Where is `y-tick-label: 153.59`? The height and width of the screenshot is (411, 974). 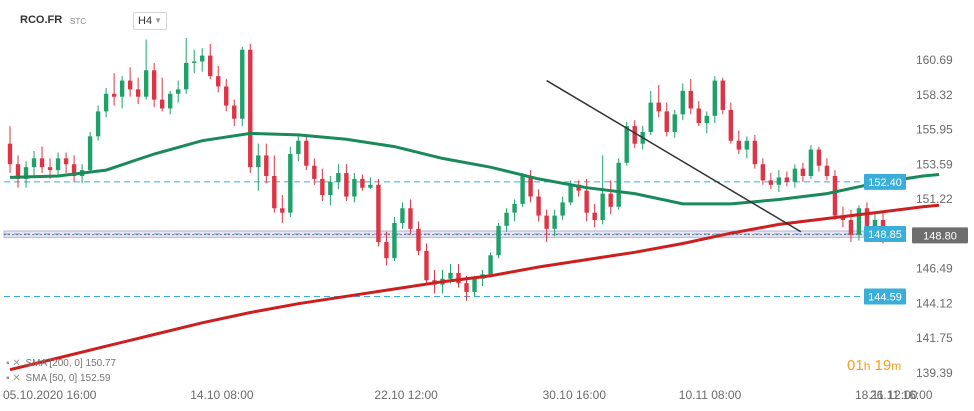 y-tick-label: 153.59 is located at coordinates (934, 164).